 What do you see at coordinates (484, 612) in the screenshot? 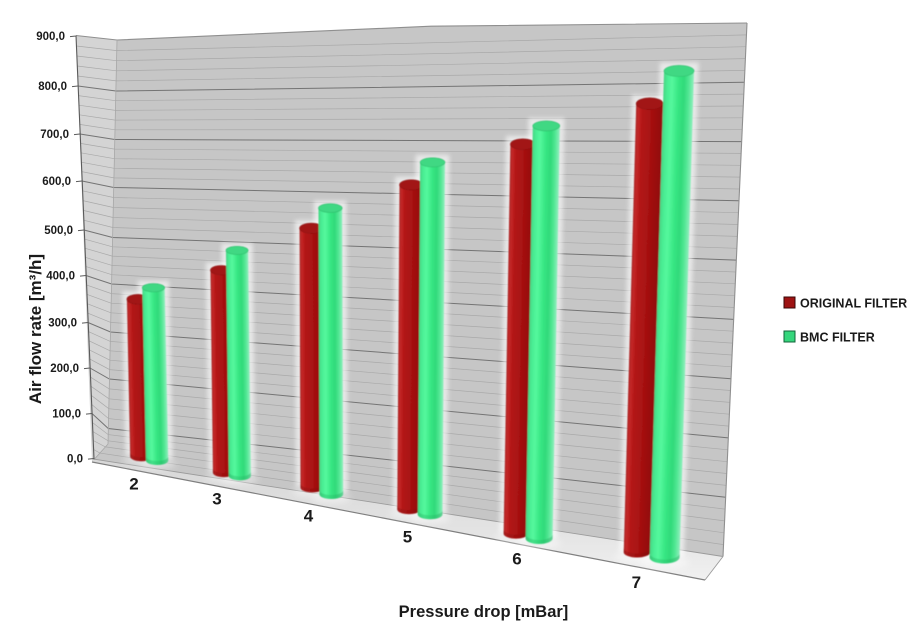
I see `svg-text: Pressure drop [mBar]` at bounding box center [484, 612].